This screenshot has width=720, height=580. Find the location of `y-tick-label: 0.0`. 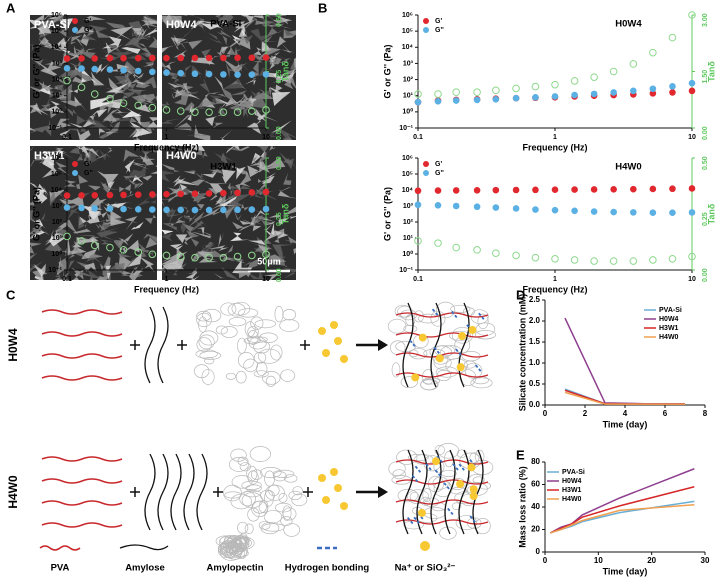

y-tick-label: 0.0 is located at coordinates (535, 404).